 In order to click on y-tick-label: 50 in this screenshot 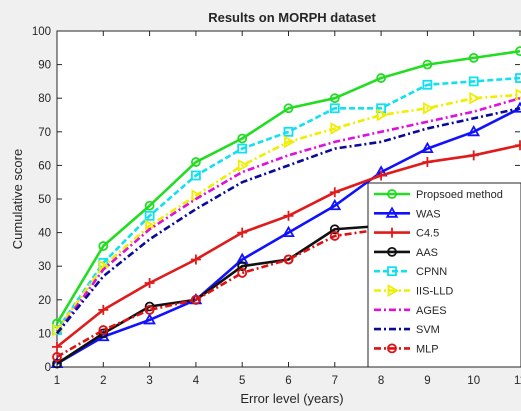, I will do `click(44, 200)`.